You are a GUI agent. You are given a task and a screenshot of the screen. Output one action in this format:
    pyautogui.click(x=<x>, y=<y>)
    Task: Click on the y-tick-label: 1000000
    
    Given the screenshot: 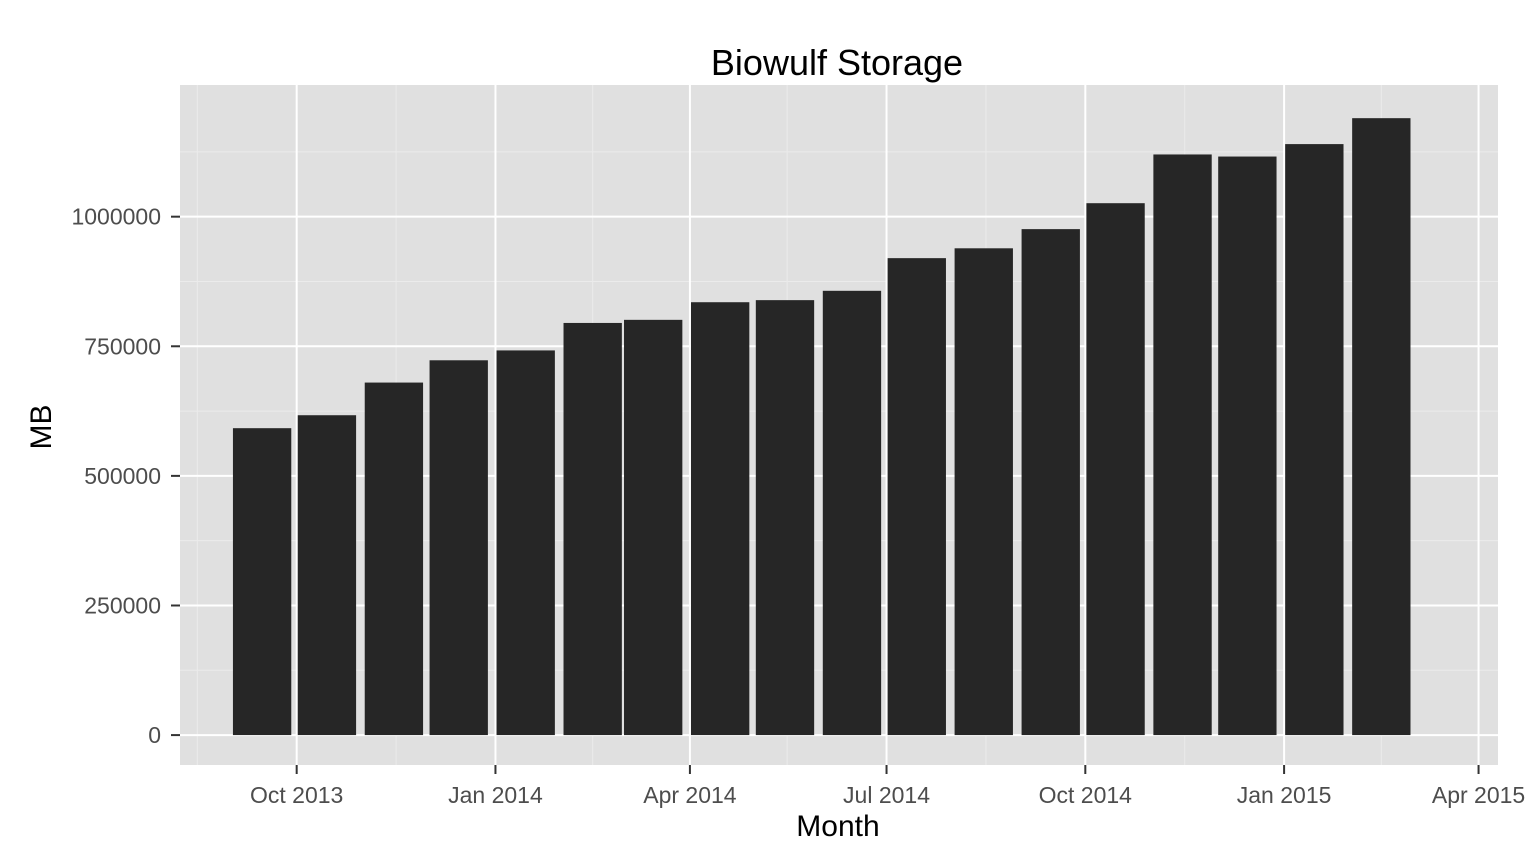 What is the action you would take?
    pyautogui.click(x=116, y=217)
    